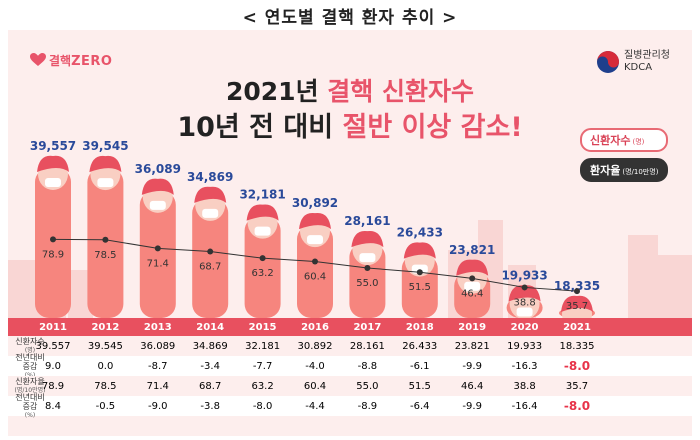 The height and width of the screenshot is (440, 700). What do you see at coordinates (315, 366) in the screenshot?
I see `table-cell: -4.0` at bounding box center [315, 366].